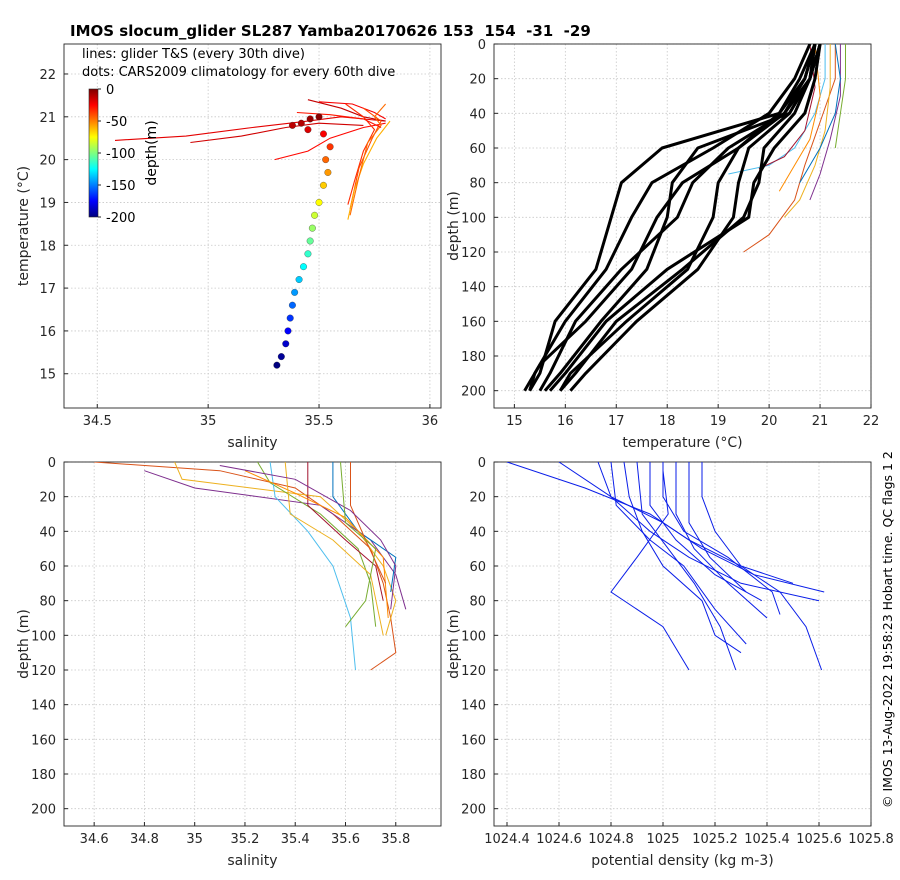 The width and height of the screenshot is (900, 880). Describe the element at coordinates (121, 154) in the screenshot. I see `colorbar-tick-label-2: -100` at that location.